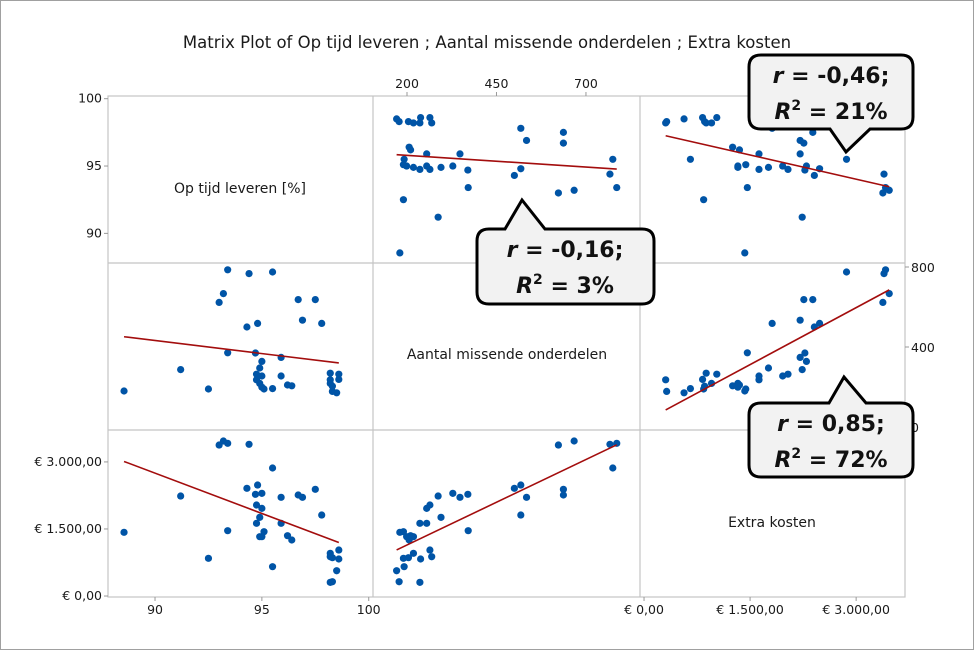 This screenshot has width=974, height=650. I want to click on callout-r2: R2 = 21%, so click(830, 111).